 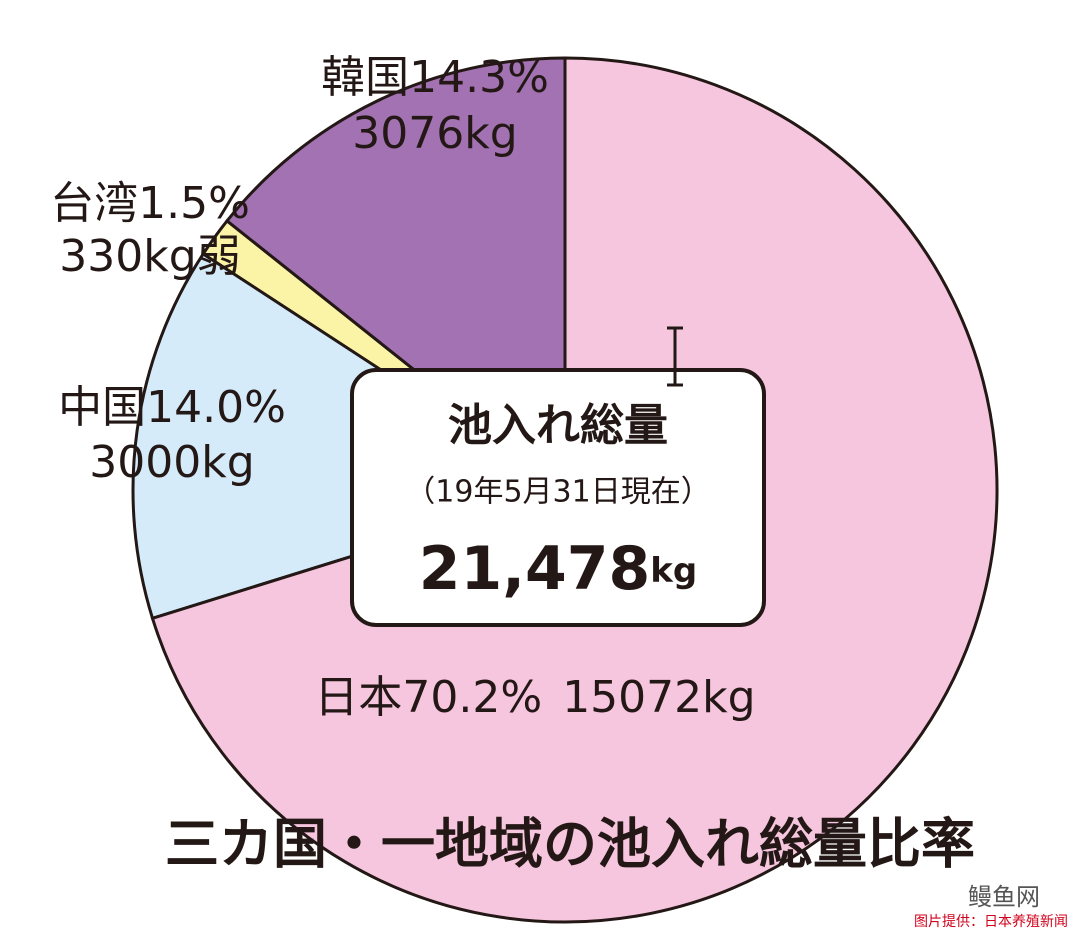 What do you see at coordinates (216, 407) in the screenshot?
I see `value-label: 14.0%` at bounding box center [216, 407].